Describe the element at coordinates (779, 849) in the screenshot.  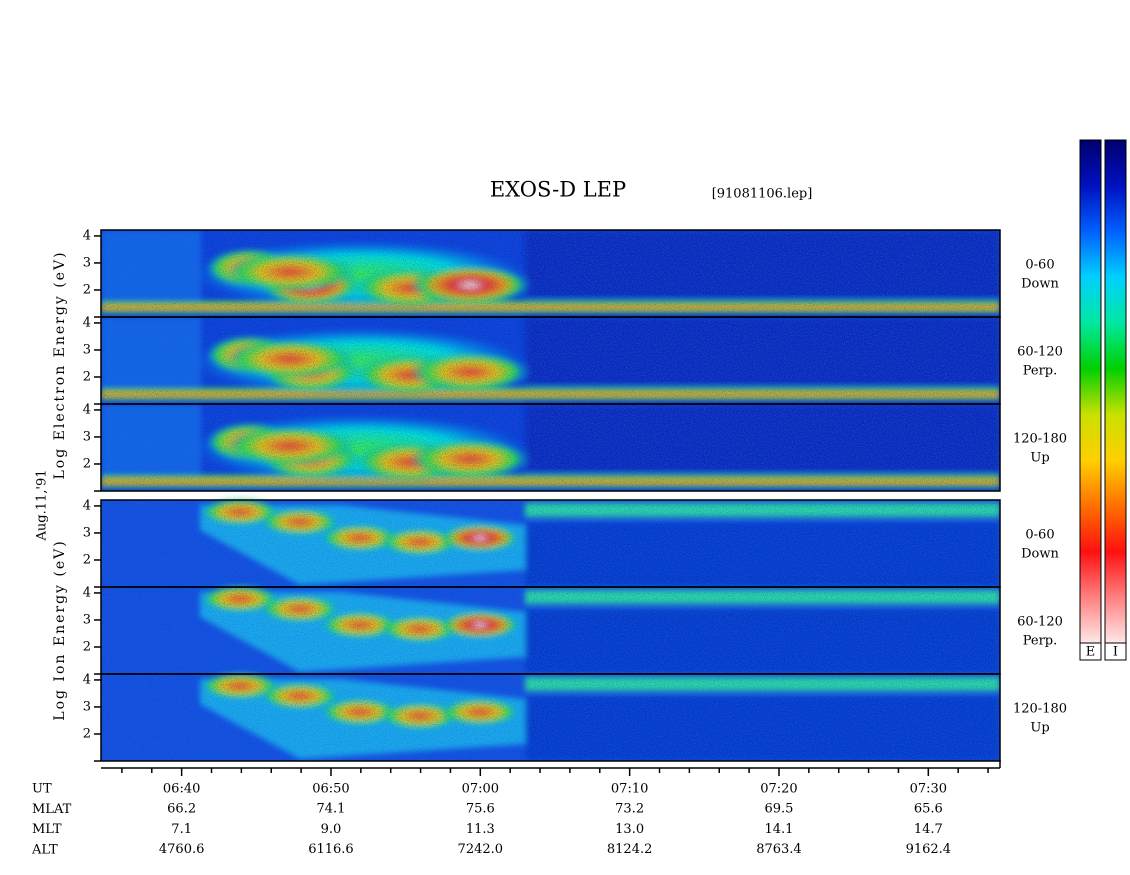
I see `ephemeris-value: 8763.4` at that location.